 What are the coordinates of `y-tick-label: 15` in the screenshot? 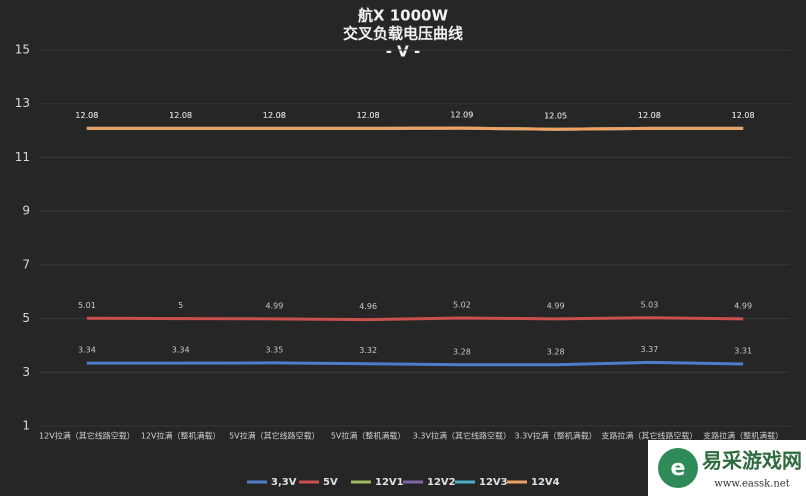 It's located at (22, 50).